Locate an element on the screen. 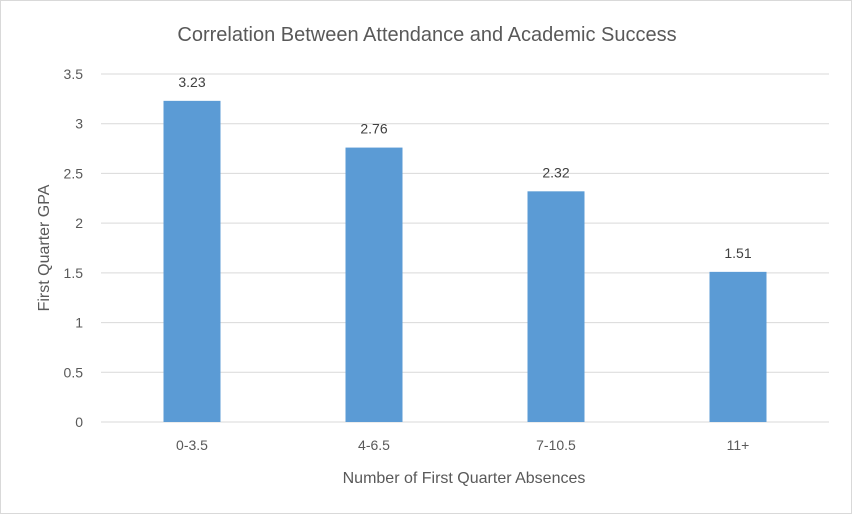 This screenshot has width=852, height=514. x-tick-label: 7-10.5 is located at coordinates (556, 445).